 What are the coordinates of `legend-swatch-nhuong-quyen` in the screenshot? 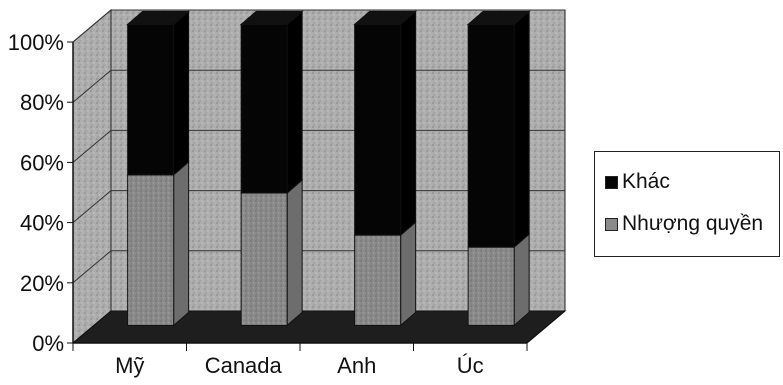 It's located at (611, 224).